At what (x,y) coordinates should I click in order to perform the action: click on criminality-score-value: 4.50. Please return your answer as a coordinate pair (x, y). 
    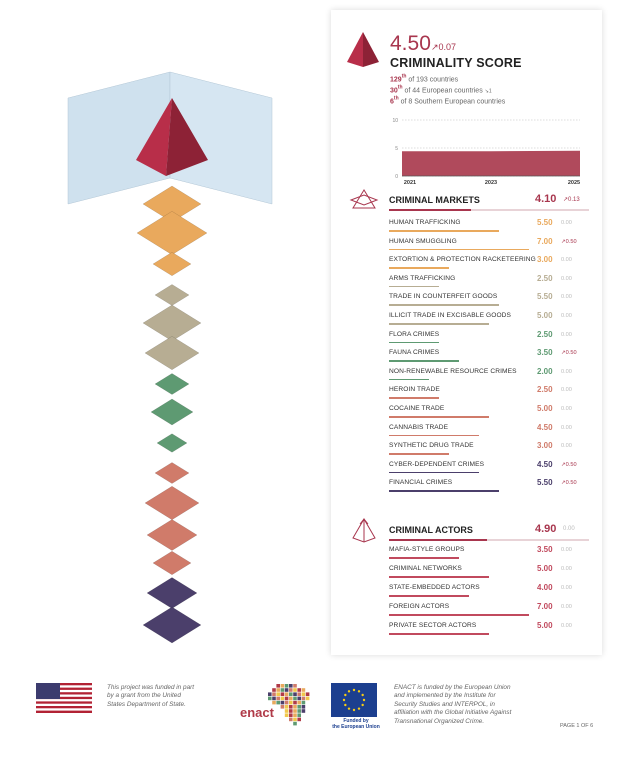
    Looking at the image, I should click on (410, 43).